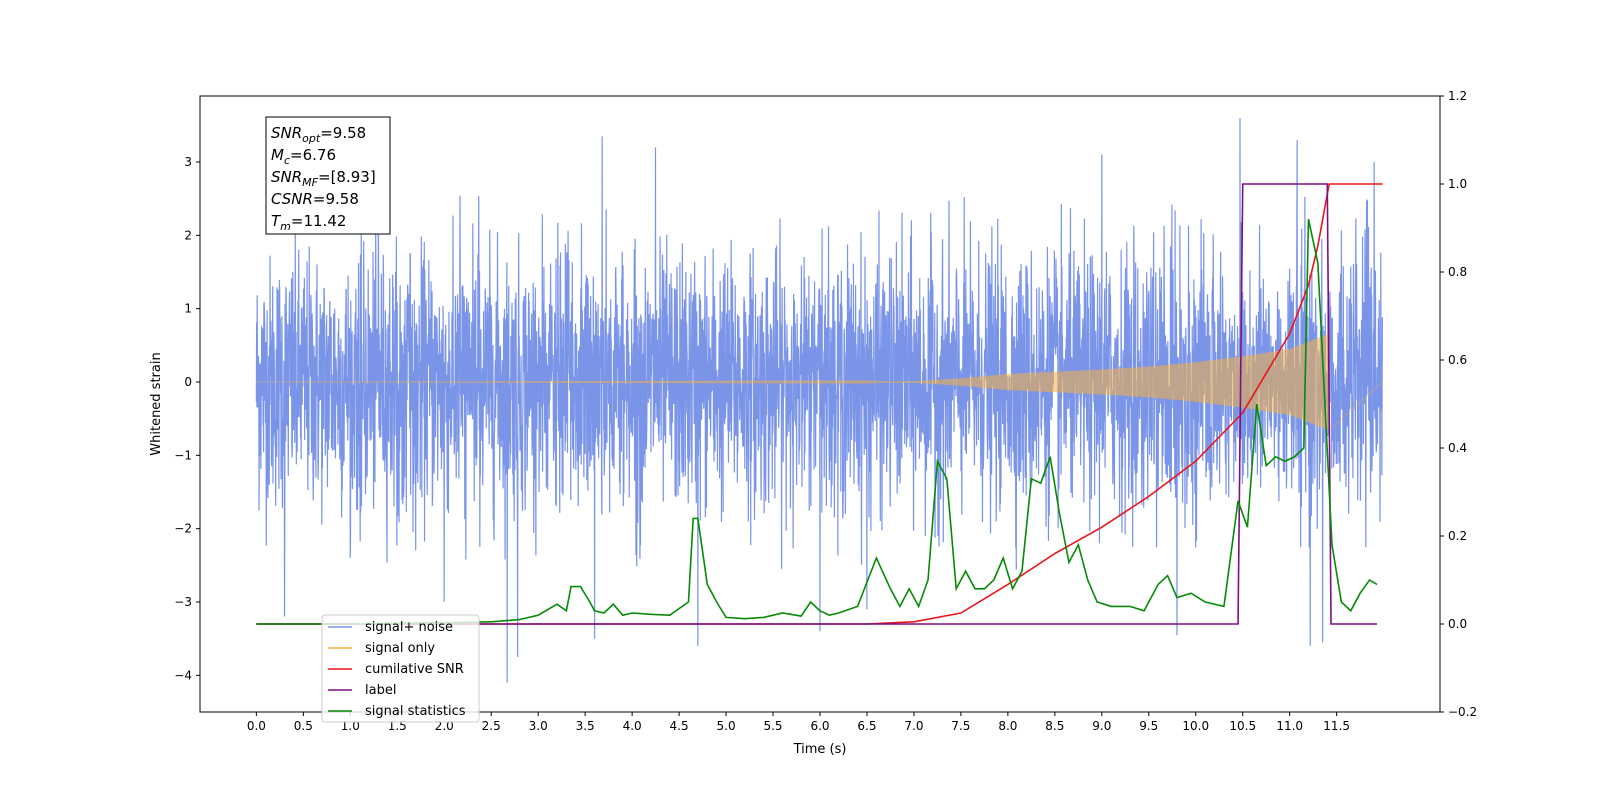 Image resolution: width=1600 pixels, height=800 pixels. What do you see at coordinates (1101, 726) in the screenshot?
I see `x-tick-label: 9.0` at bounding box center [1101, 726].